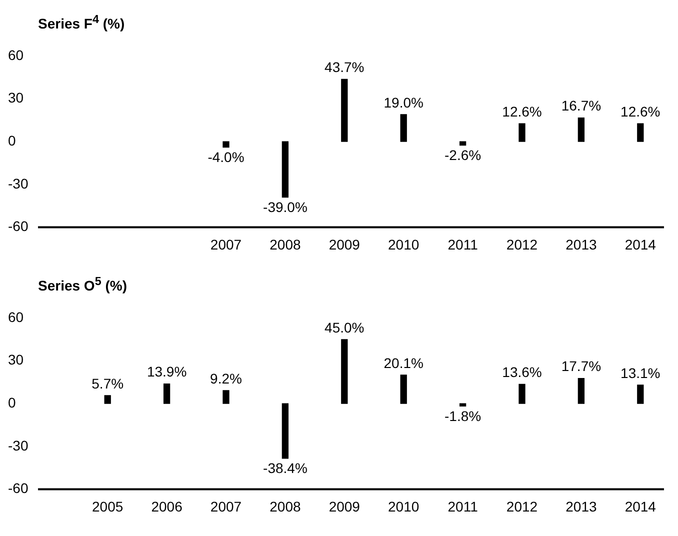 The height and width of the screenshot is (536, 678). I want to click on data-label: 13.1%, so click(640, 372).